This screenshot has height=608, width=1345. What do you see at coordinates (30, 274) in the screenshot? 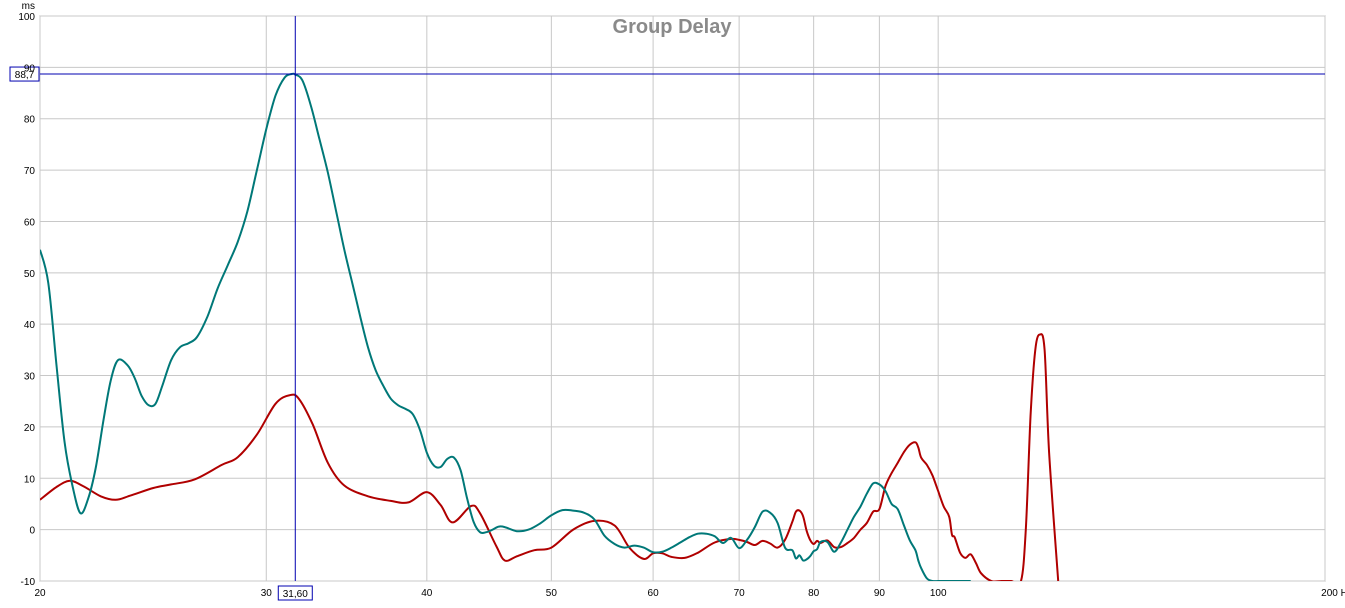
I see `y-tick-label: 50` at bounding box center [30, 274].